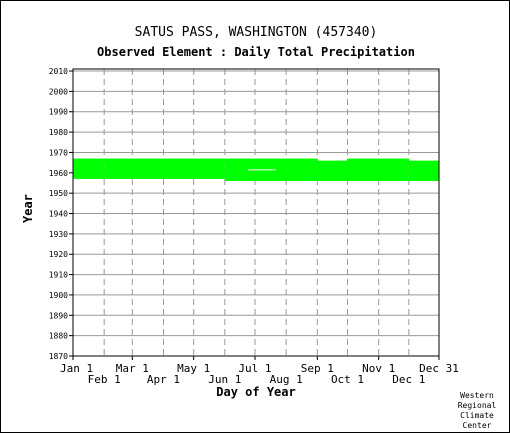 The image size is (510, 433). I want to click on x-tick-label: Feb 1, so click(104, 379).